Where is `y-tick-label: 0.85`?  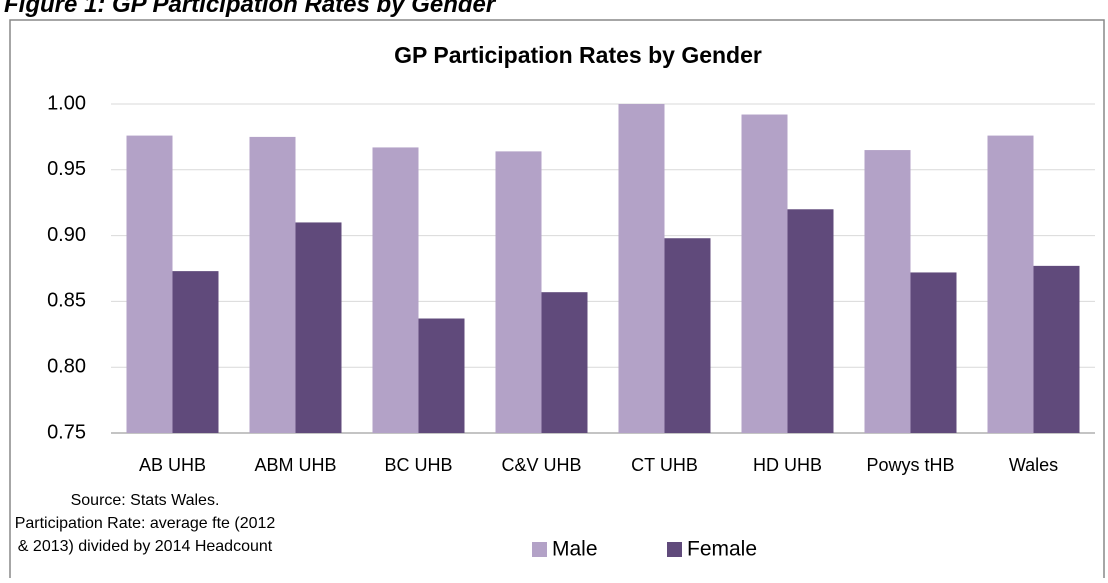
y-tick-label: 0.85 is located at coordinates (66, 301).